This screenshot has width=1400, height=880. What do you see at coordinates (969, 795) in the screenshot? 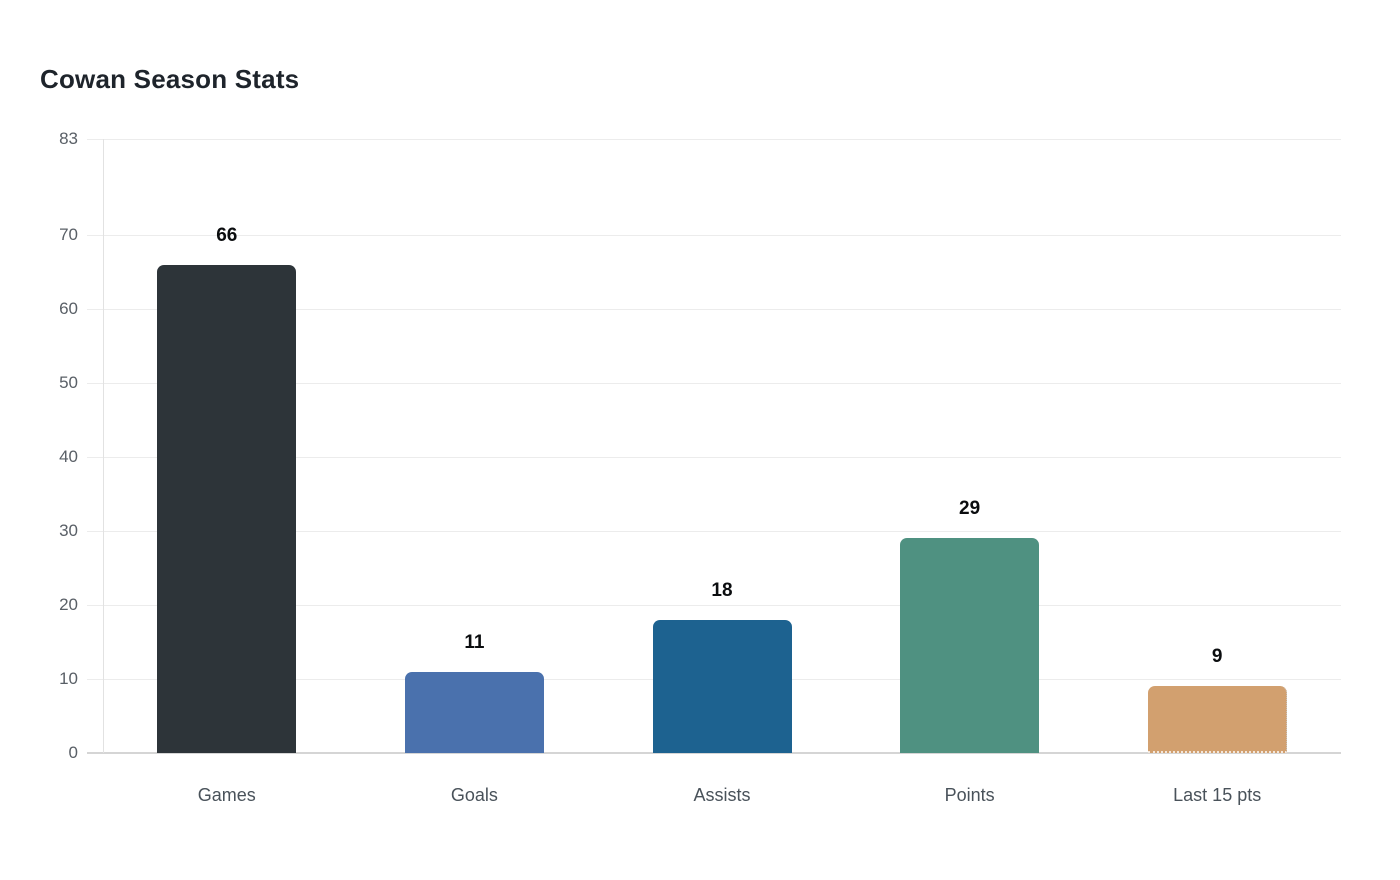
I see `x-axis-label: Points` at bounding box center [969, 795].